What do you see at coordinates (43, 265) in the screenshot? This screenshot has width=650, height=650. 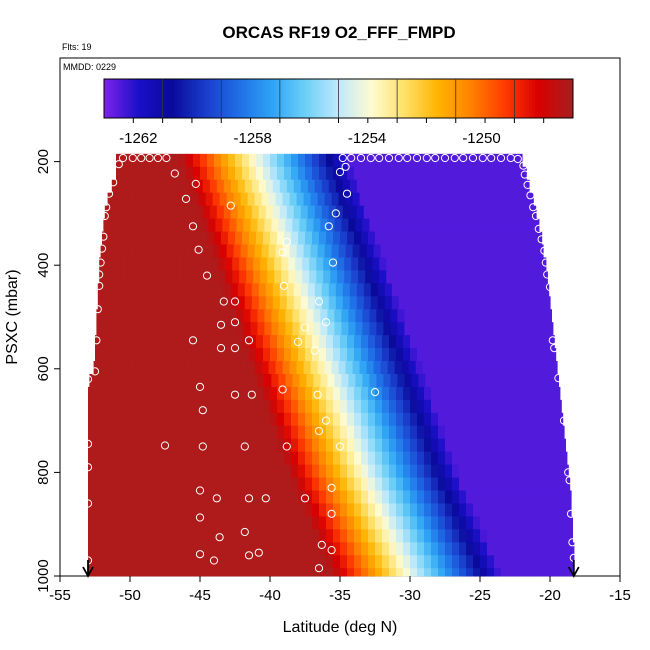 I see `y-tick-label: 400` at bounding box center [43, 265].